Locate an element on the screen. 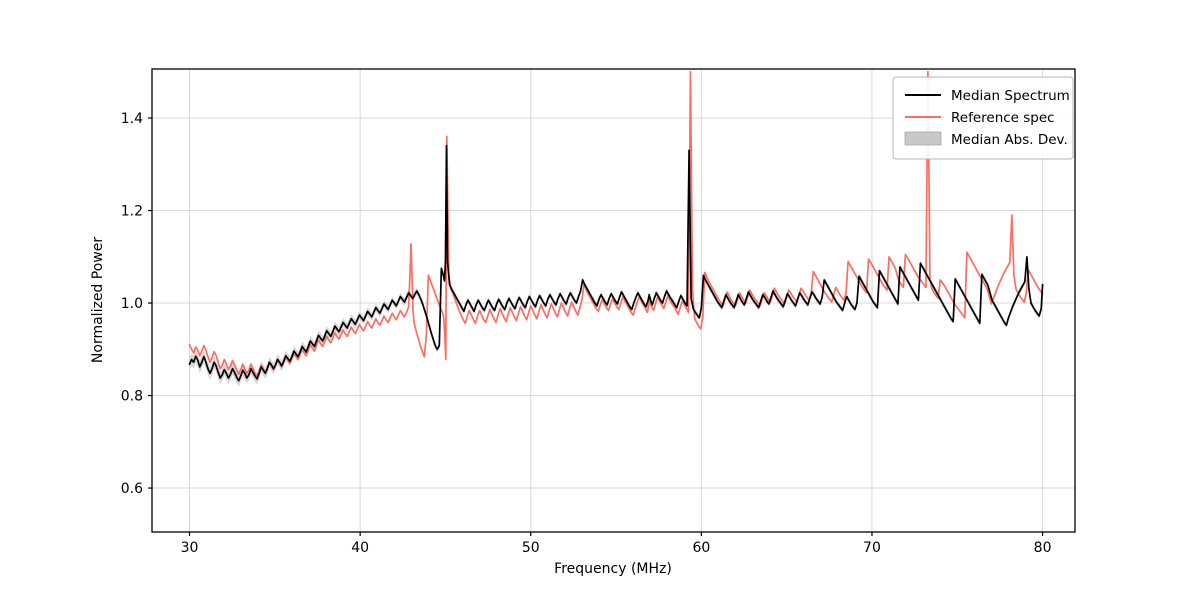 This screenshot has height=600, width=1200. y-axis-ticks: 0.6 0.8 1.0 1.2 1.4 is located at coordinates (136, 304).